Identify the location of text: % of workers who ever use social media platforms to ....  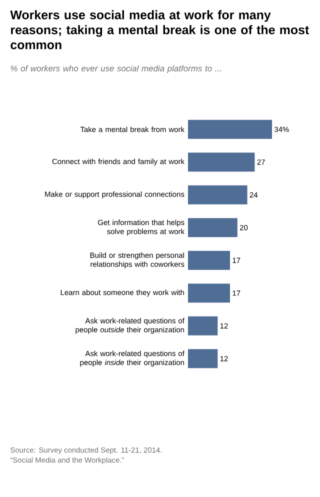
(115, 69).